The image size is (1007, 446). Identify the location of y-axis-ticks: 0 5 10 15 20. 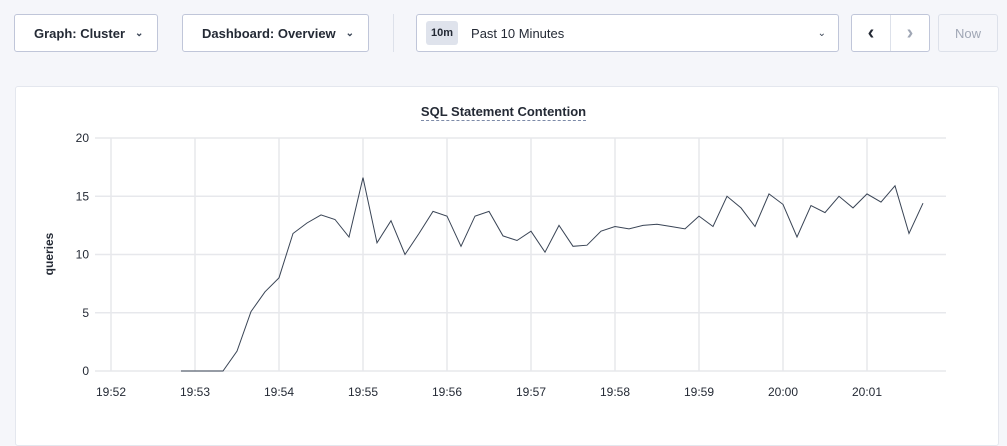
(83, 254).